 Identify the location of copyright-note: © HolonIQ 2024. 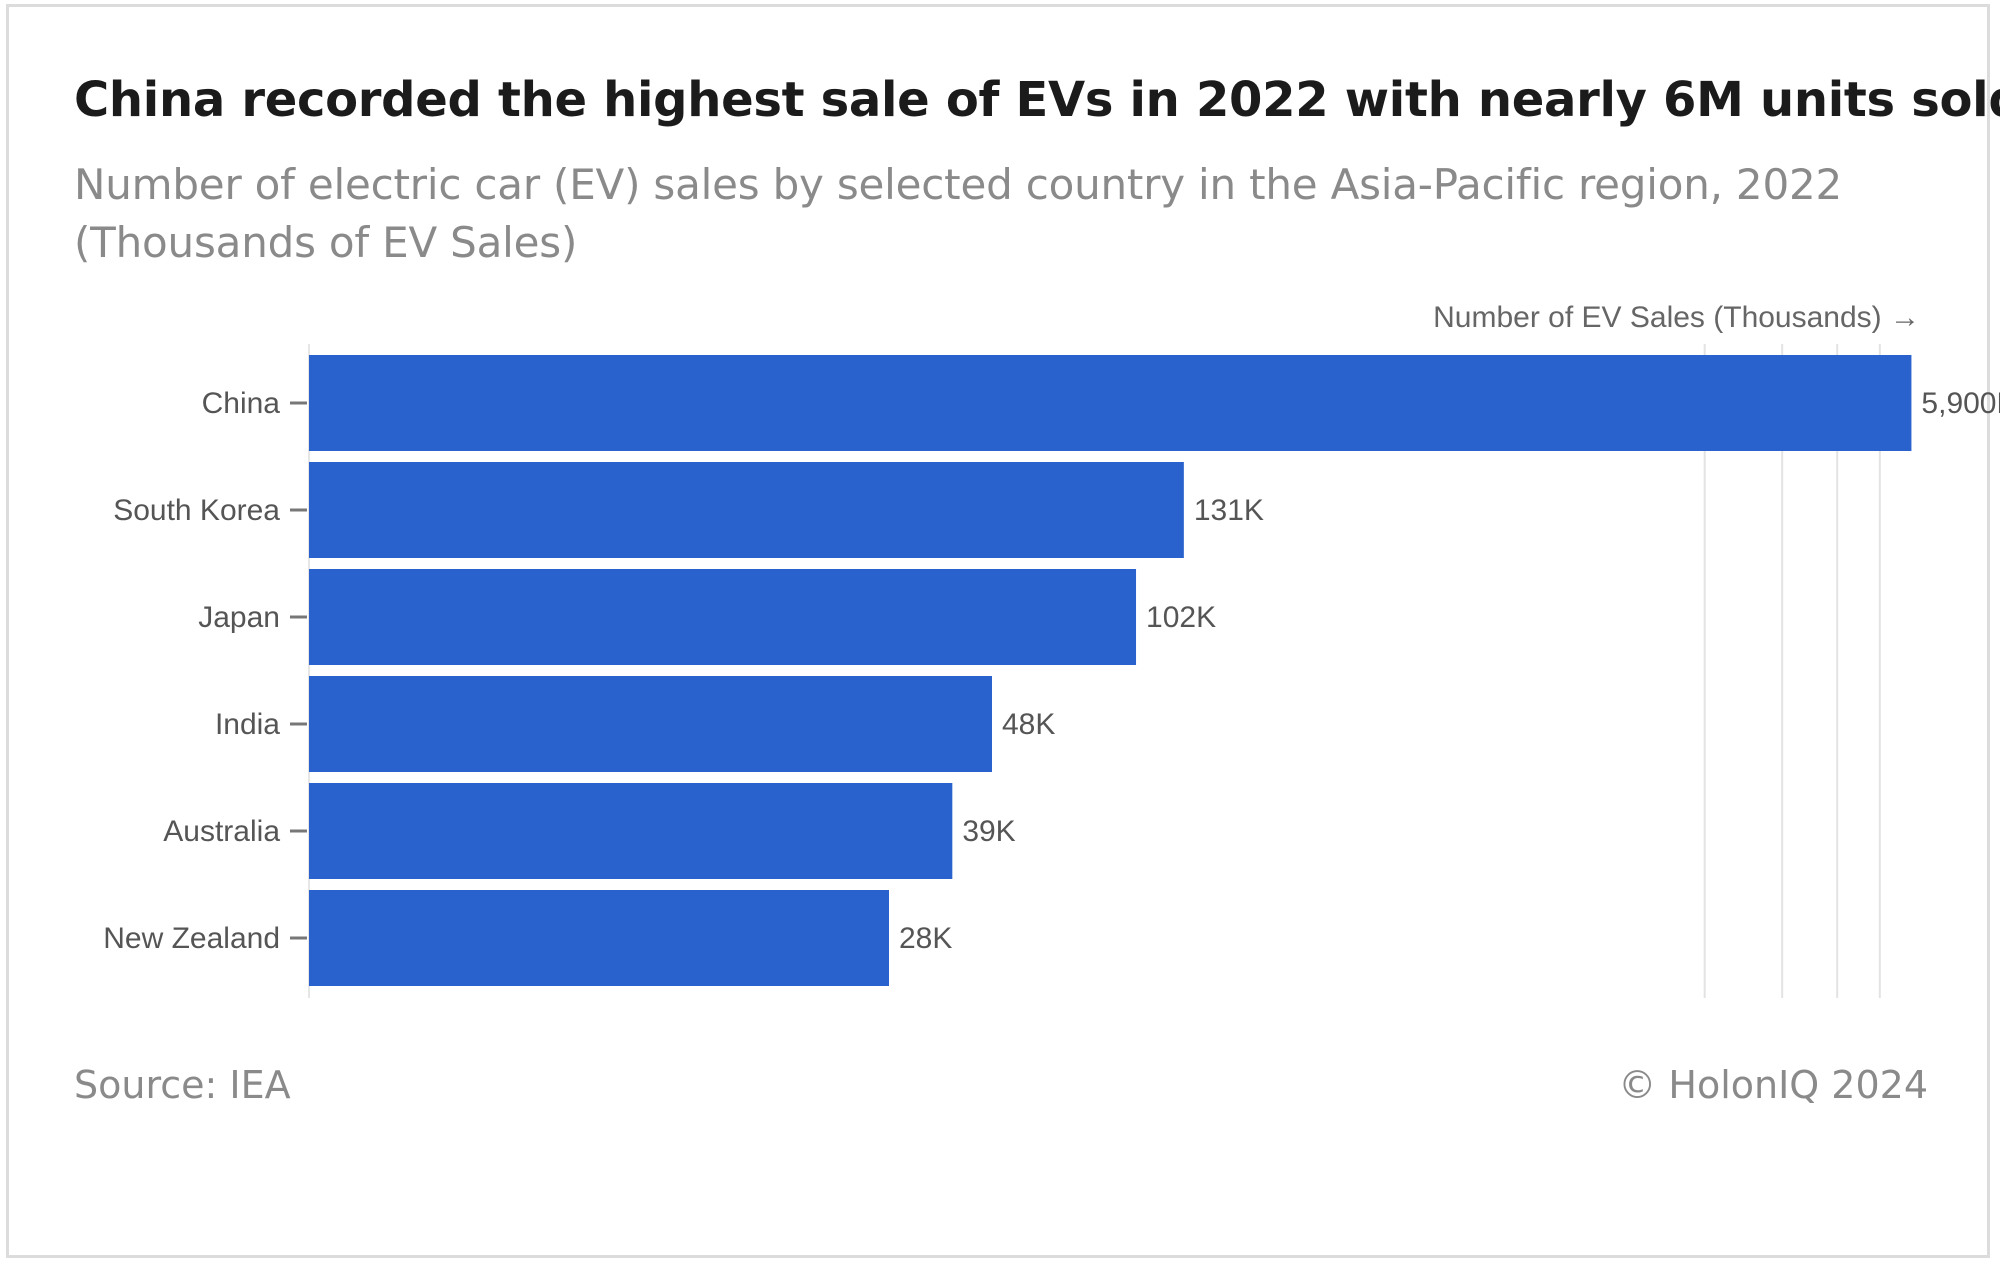
(1773, 1085).